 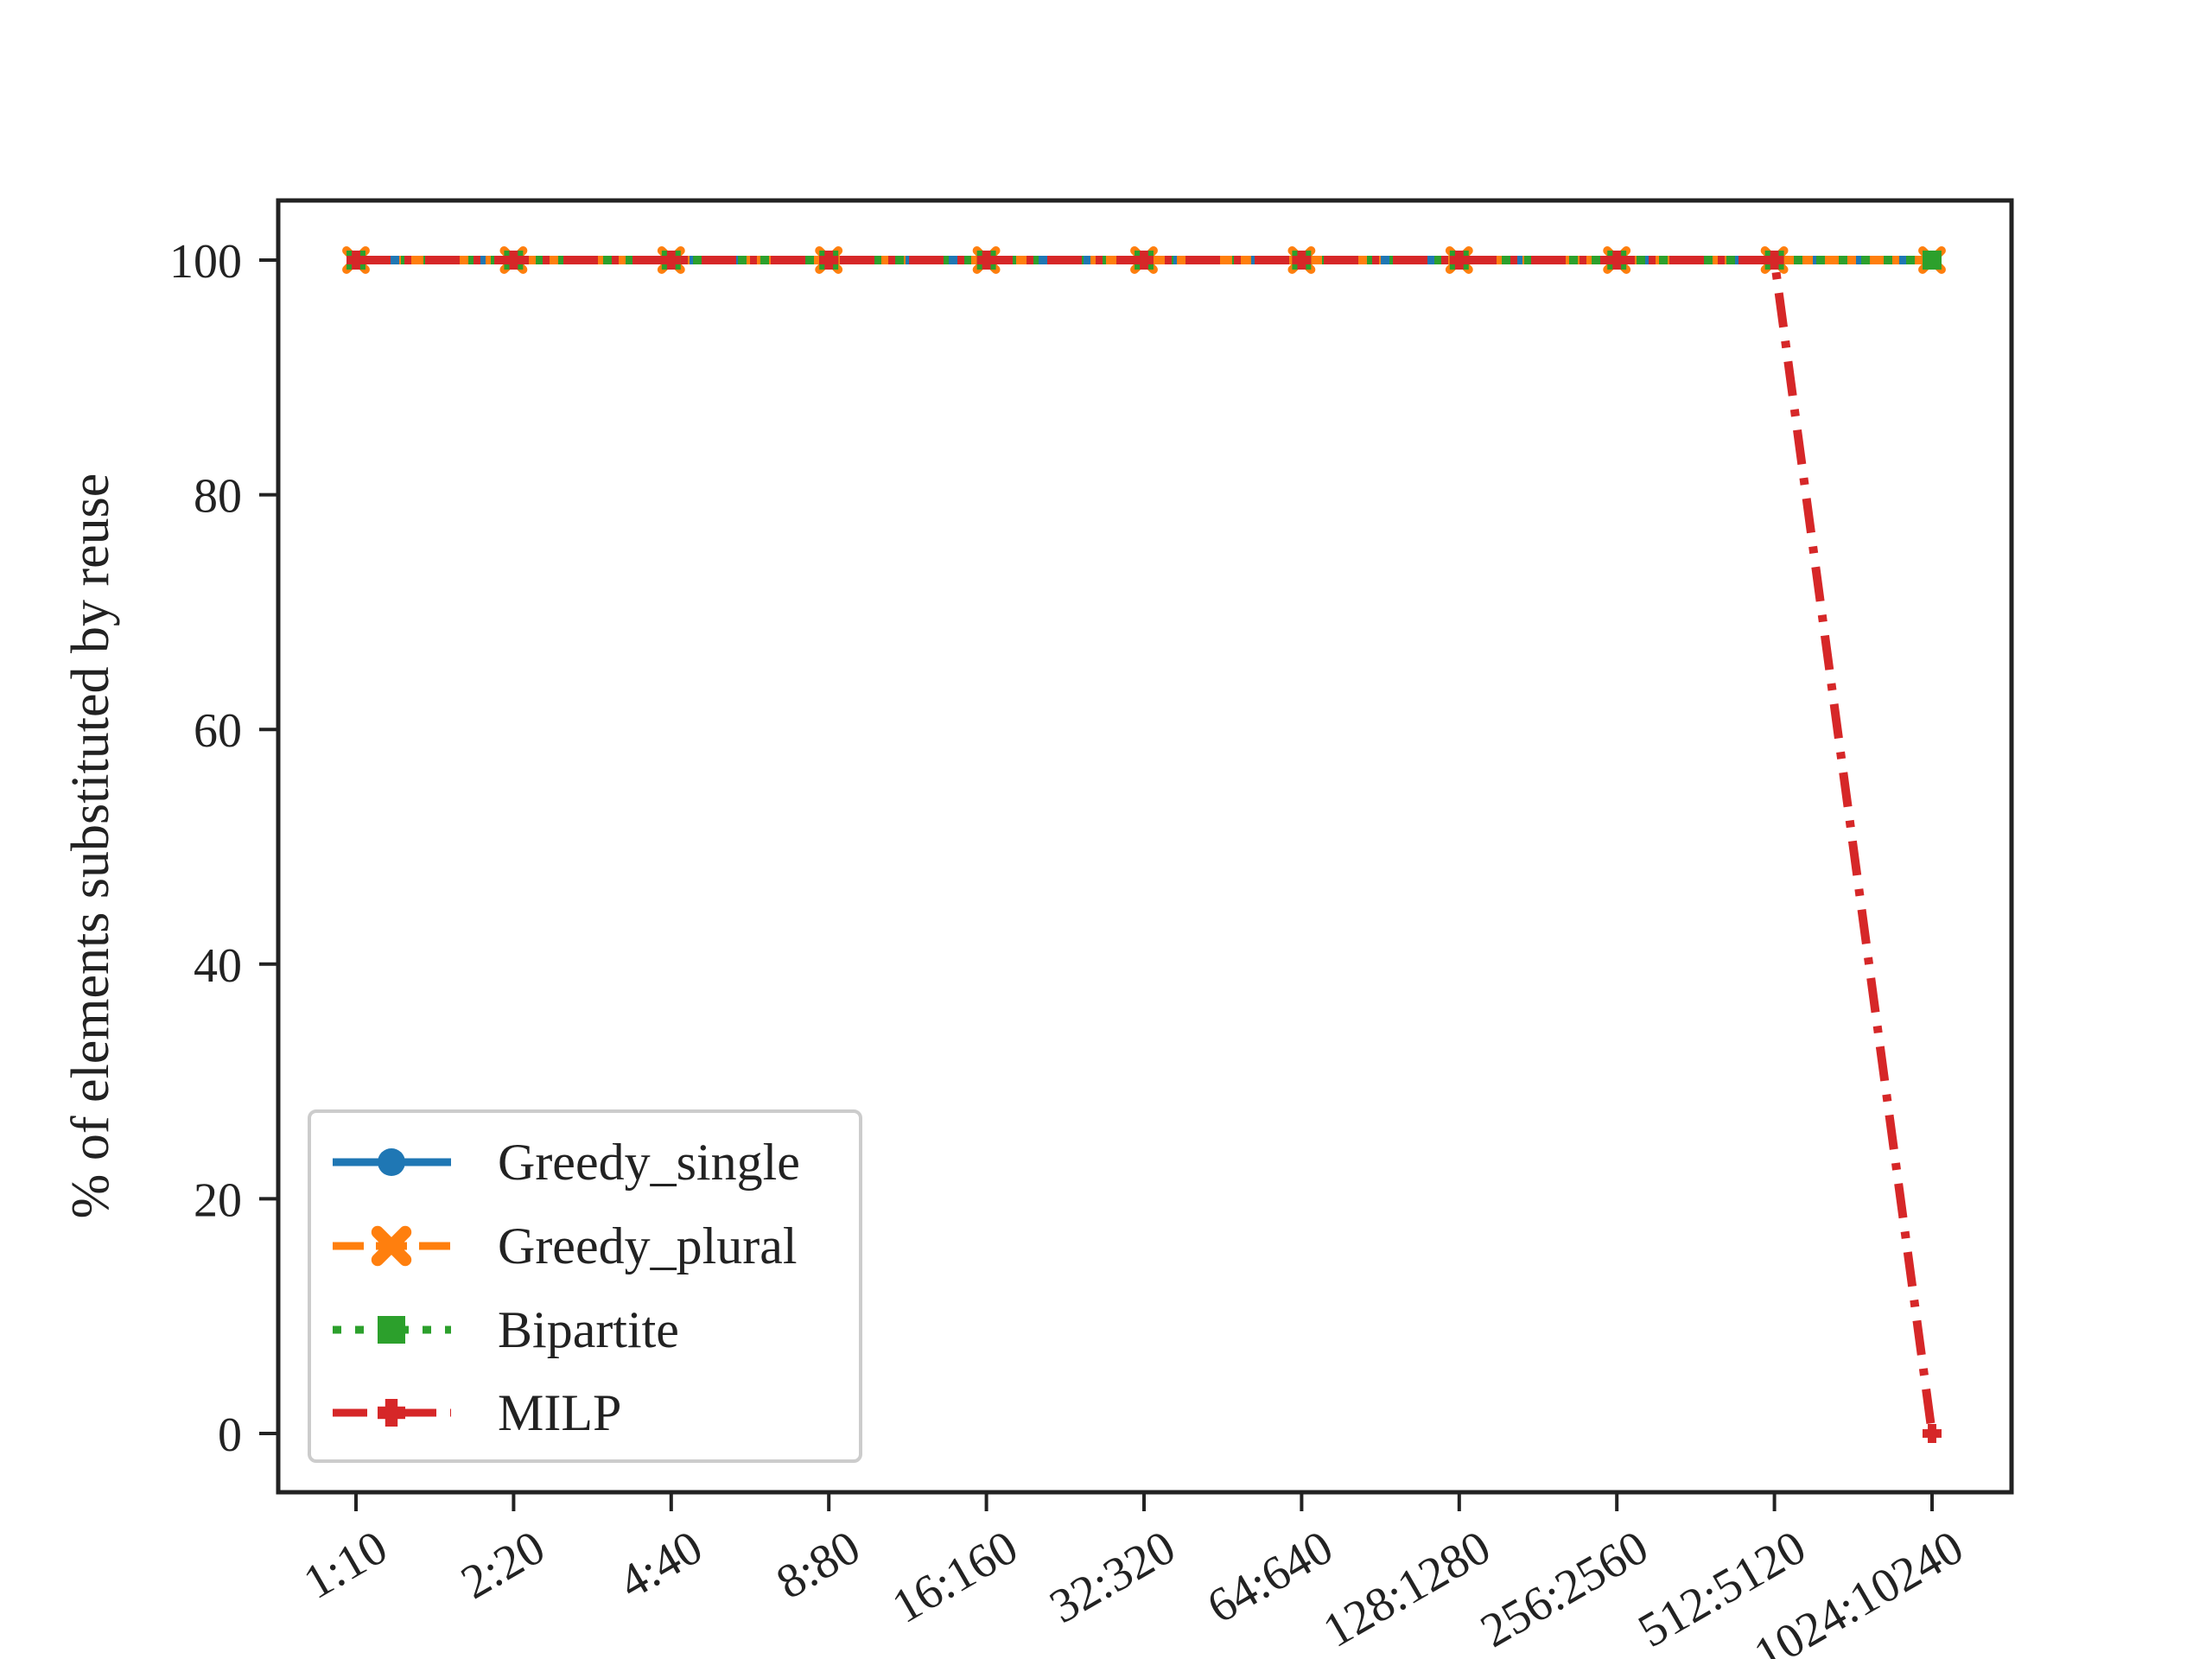 I want to click on legend-item-greedy-plural: Greedy_plural, so click(x=565, y=1245).